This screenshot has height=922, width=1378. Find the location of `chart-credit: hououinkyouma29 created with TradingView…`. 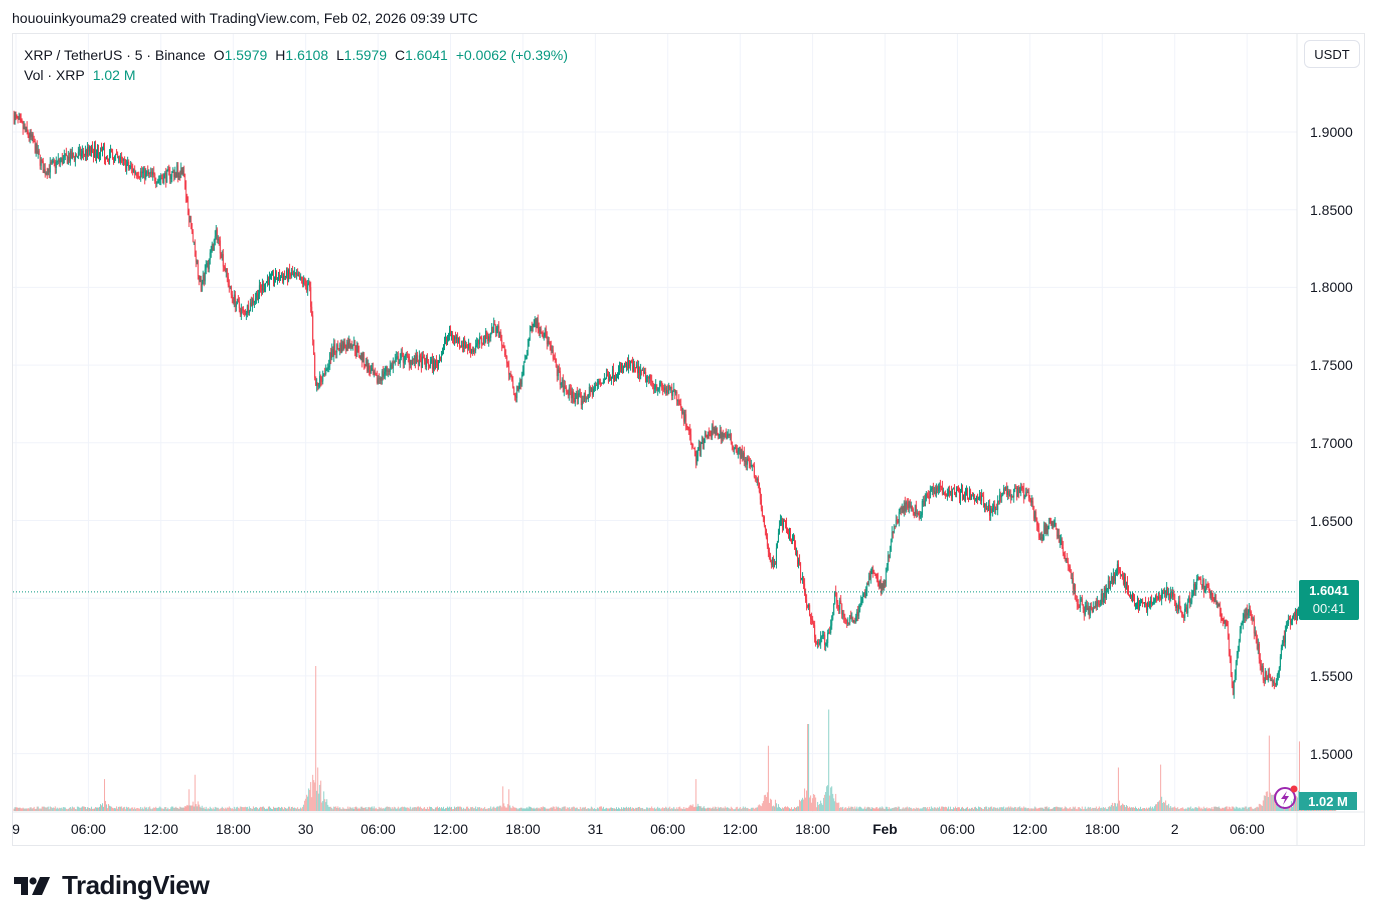

chart-credit: hououinkyouma29 created with TradingView… is located at coordinates (245, 18).